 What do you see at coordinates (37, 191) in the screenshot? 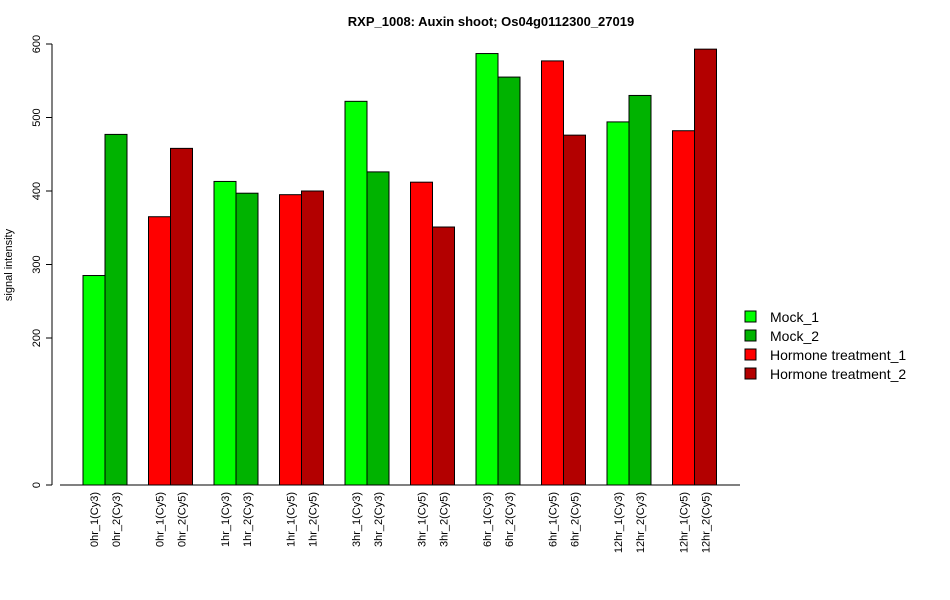
I see `y-tick-label: 400` at bounding box center [37, 191].